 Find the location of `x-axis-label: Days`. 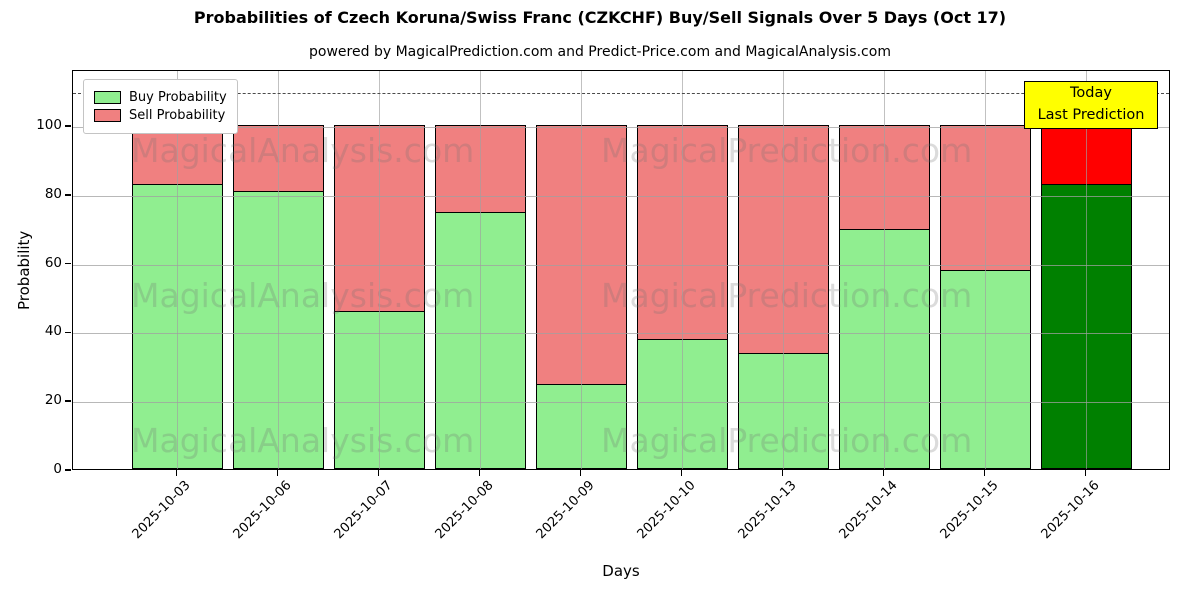

x-axis-label: Days is located at coordinates (621, 571).